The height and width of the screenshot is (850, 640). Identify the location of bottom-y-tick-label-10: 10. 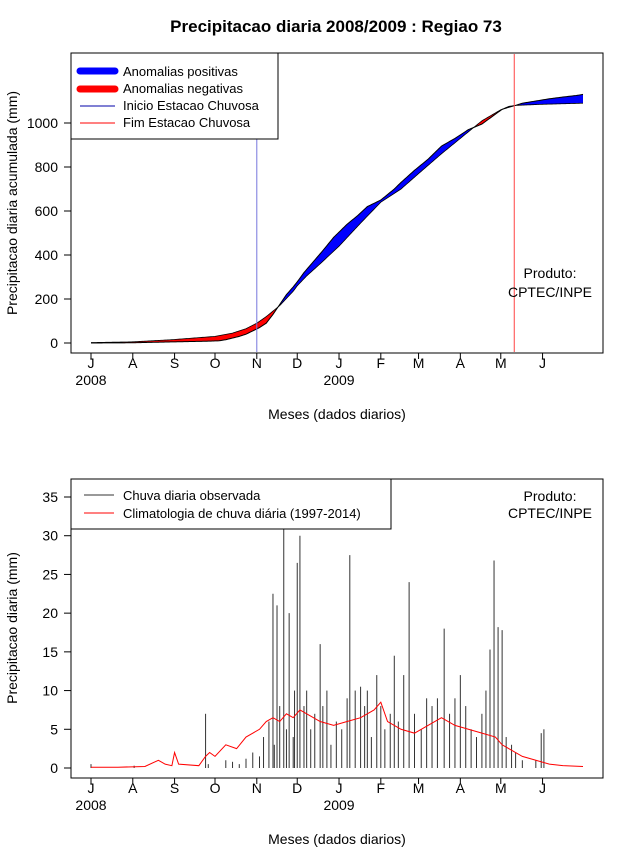
(50, 691).